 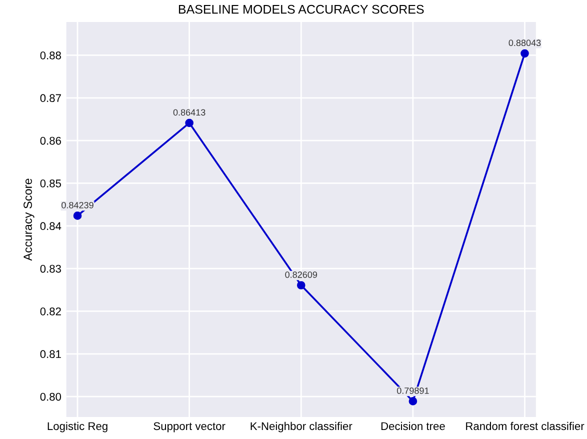 What do you see at coordinates (189, 112) in the screenshot?
I see `data-label: 0.86413` at bounding box center [189, 112].